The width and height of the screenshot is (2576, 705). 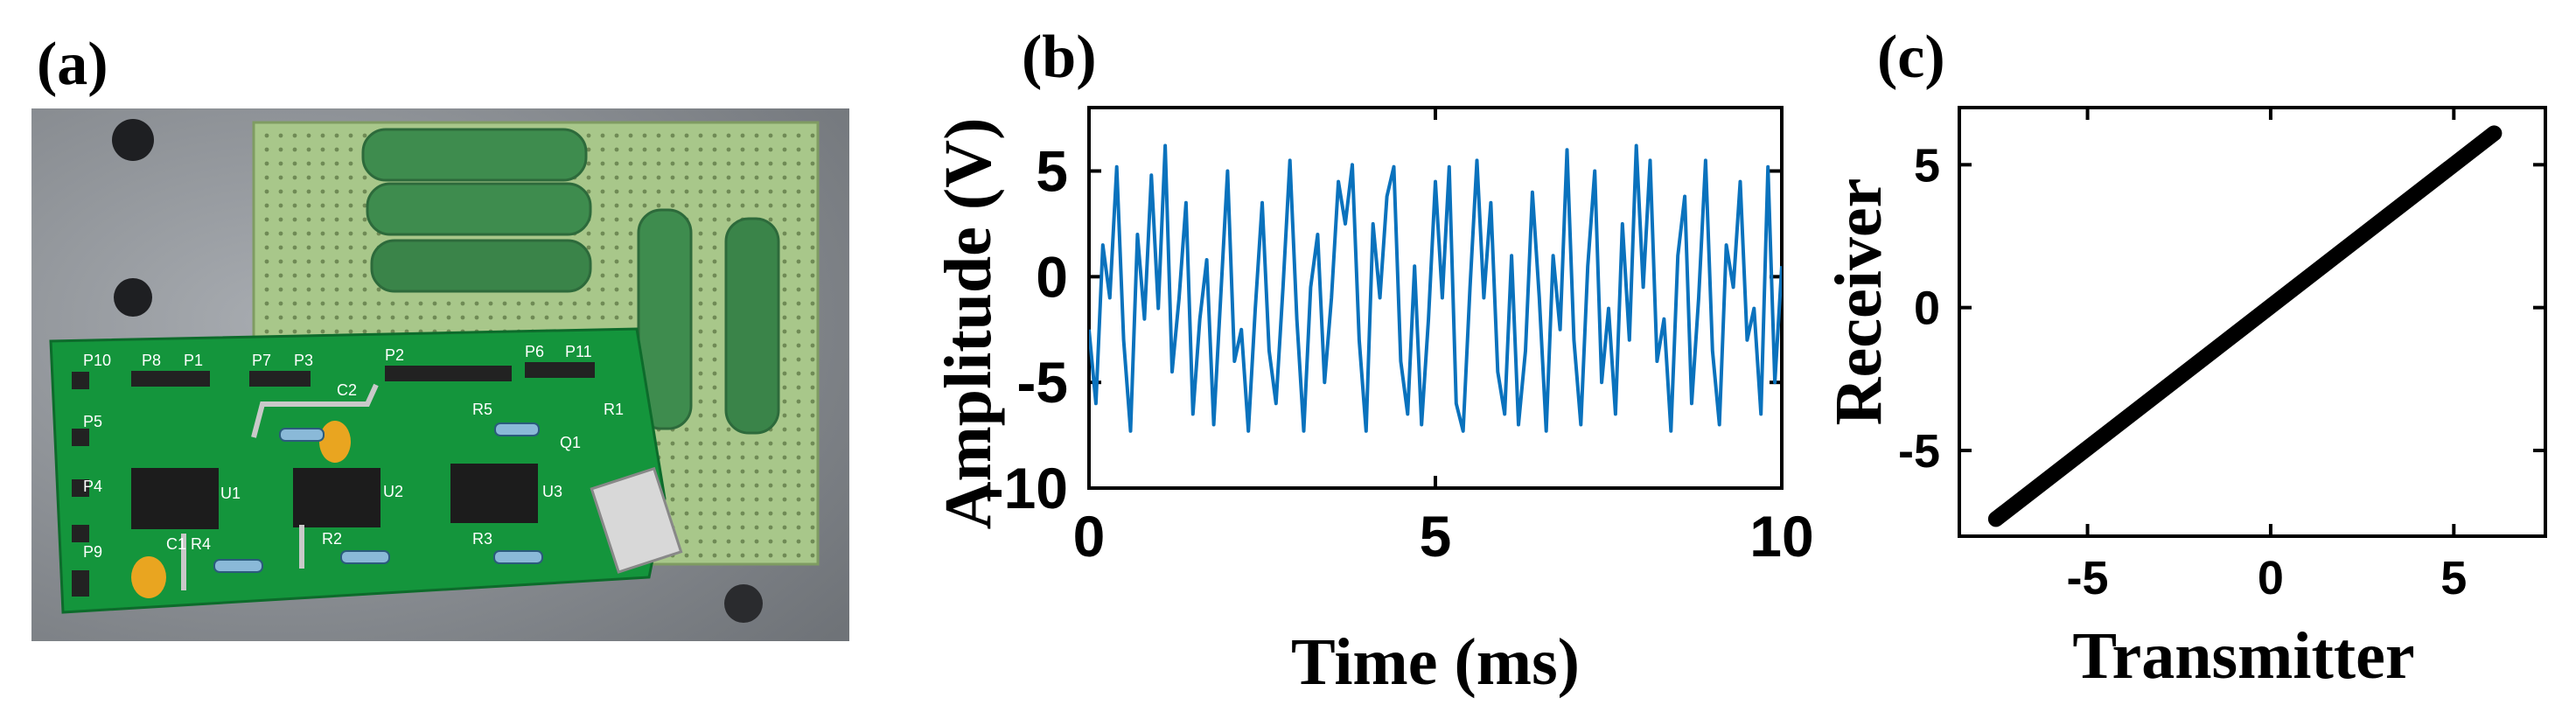 I want to click on plate-hole, so click(x=743, y=603).